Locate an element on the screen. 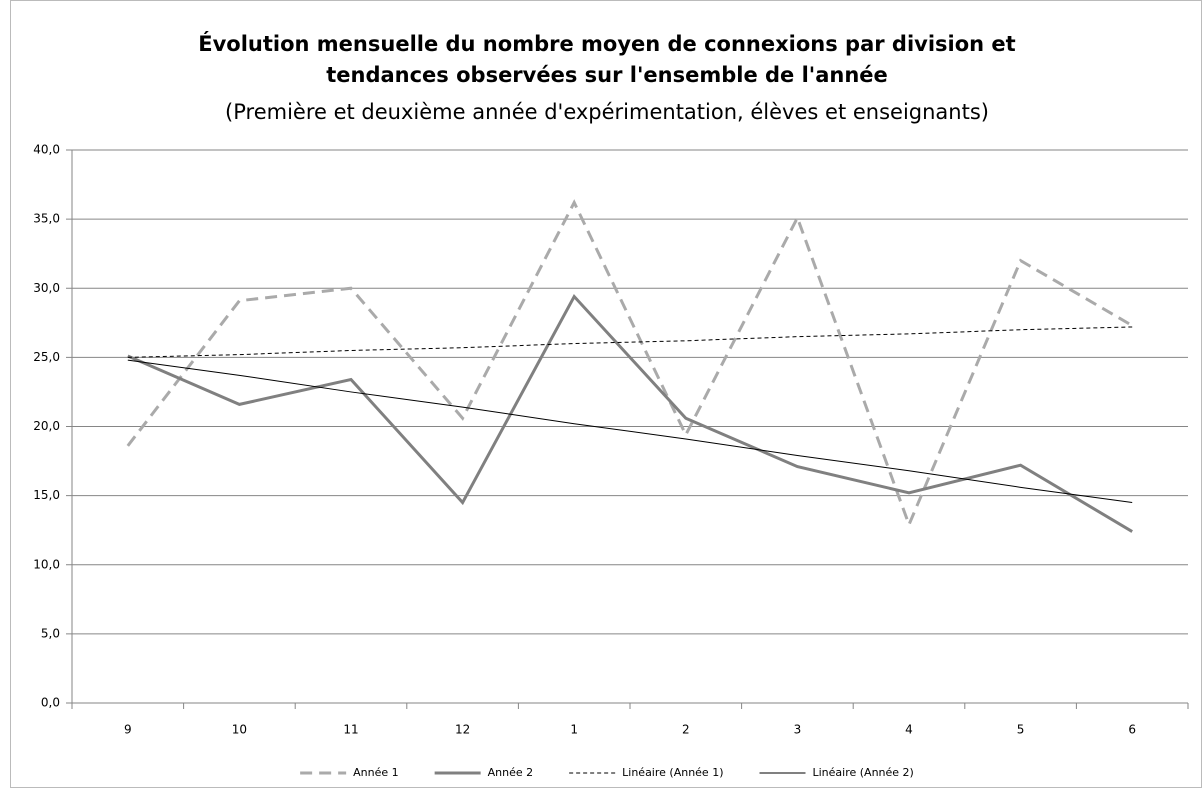 The height and width of the screenshot is (789, 1203). x-tick-label: 2 is located at coordinates (686, 730).